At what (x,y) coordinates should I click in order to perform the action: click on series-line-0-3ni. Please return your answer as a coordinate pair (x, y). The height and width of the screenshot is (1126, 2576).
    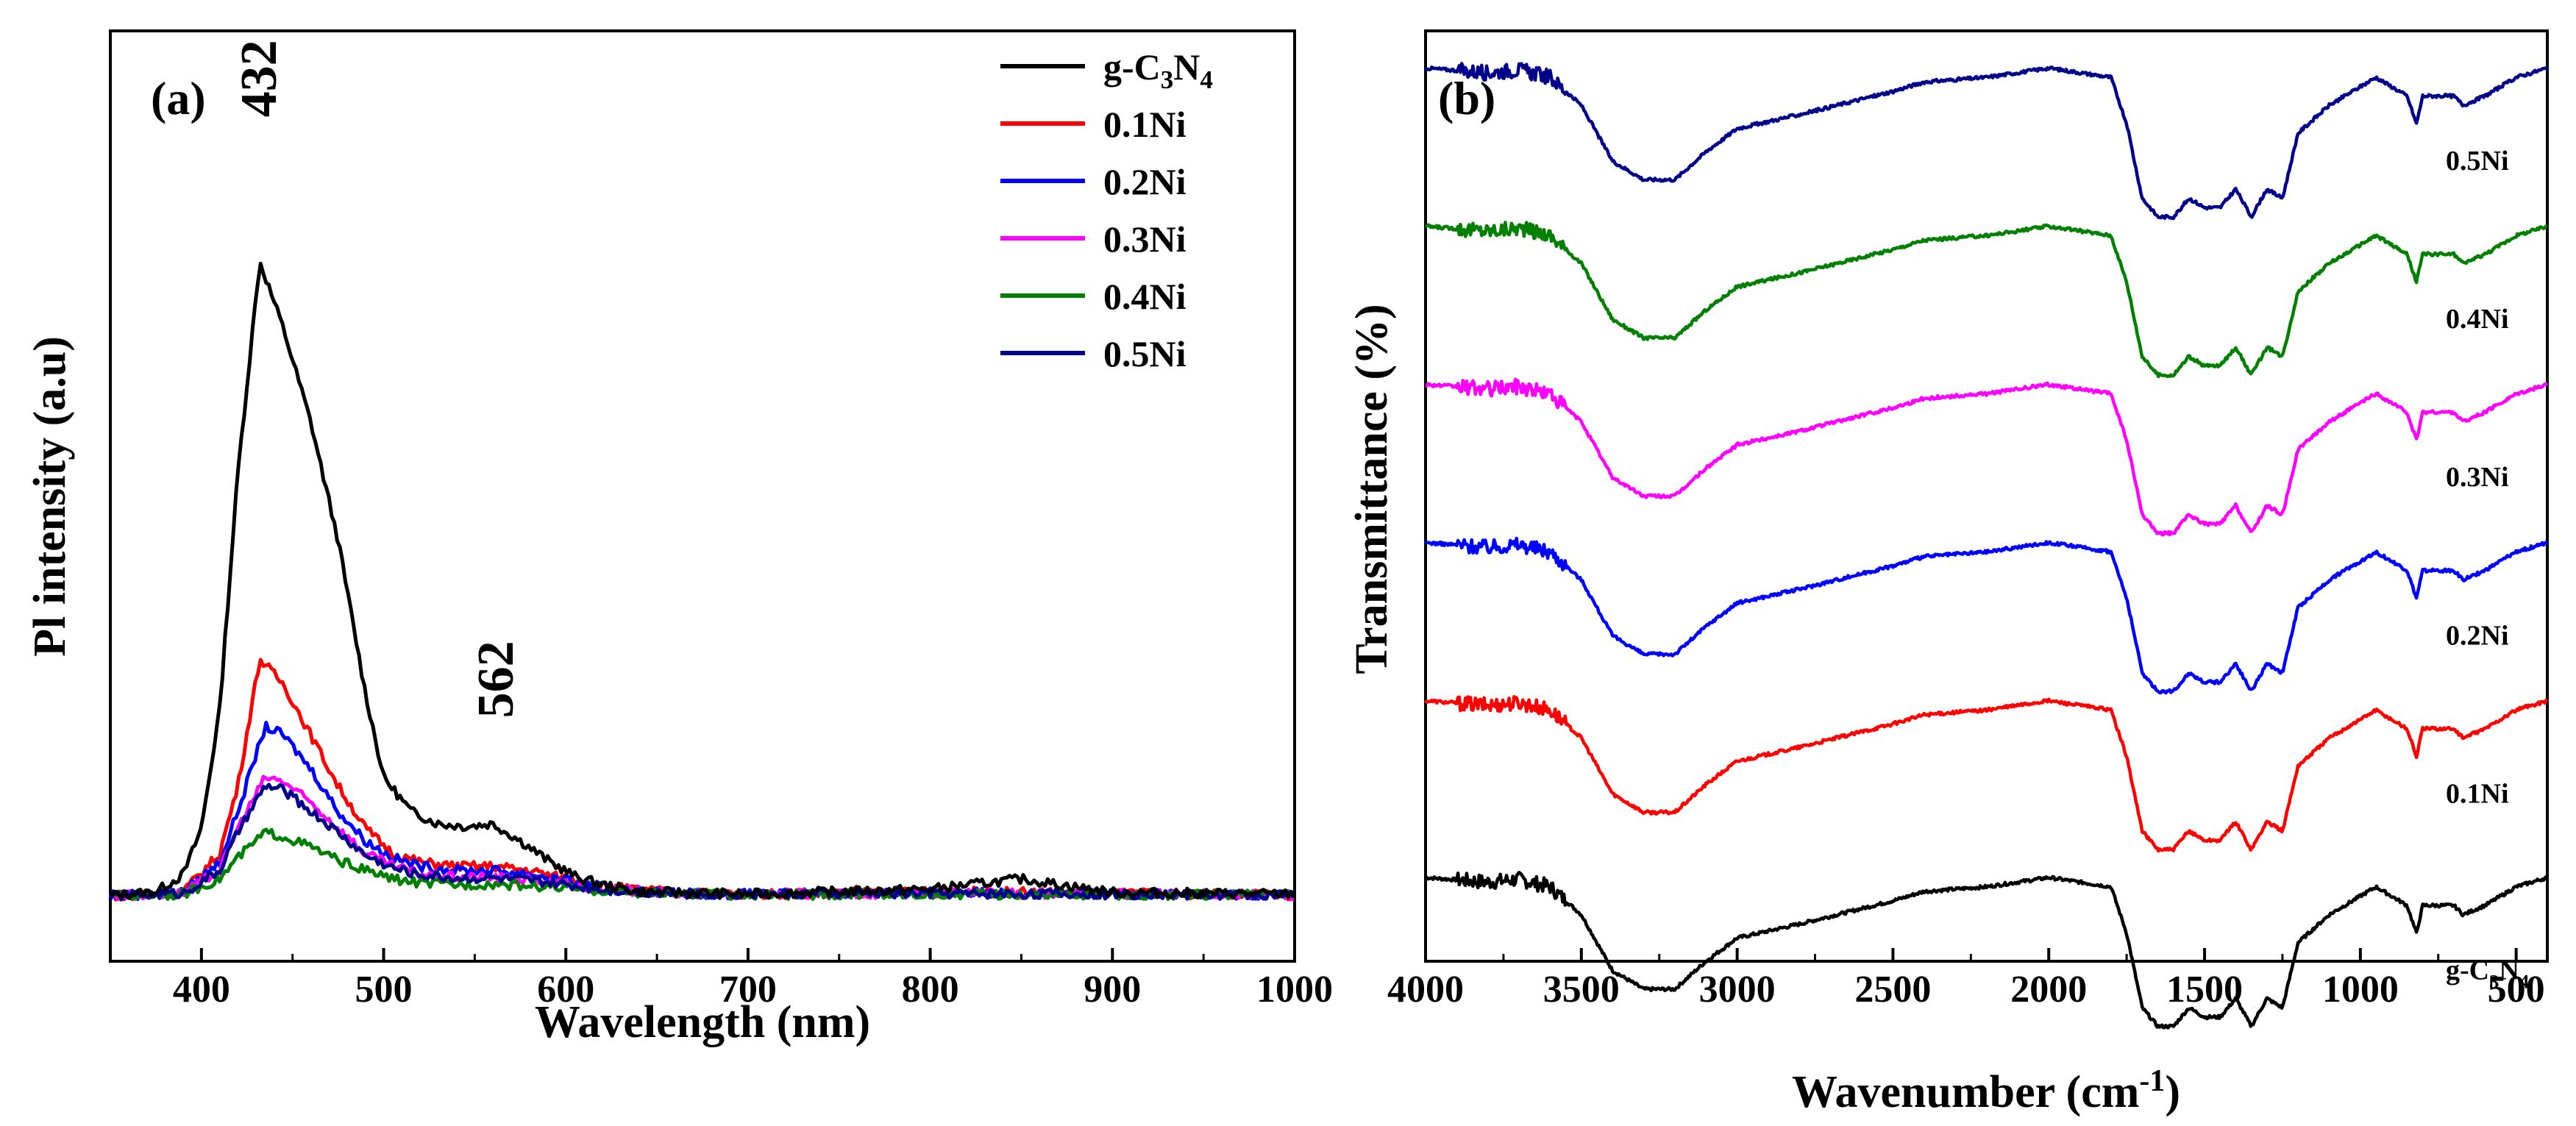
    Looking at the image, I should click on (1987, 457).